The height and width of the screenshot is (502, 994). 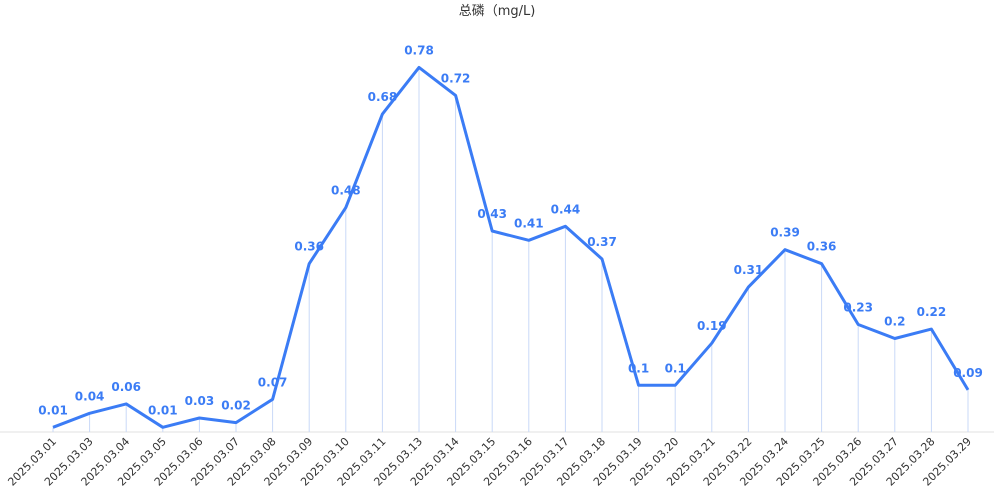 What do you see at coordinates (419, 50) in the screenshot?
I see `data-label: 0.78` at bounding box center [419, 50].